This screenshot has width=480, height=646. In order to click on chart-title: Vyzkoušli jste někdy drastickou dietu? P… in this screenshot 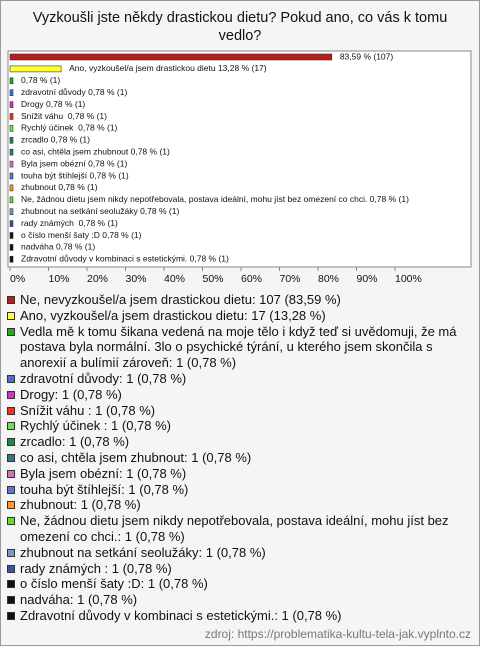, I will do `click(240, 27)`.